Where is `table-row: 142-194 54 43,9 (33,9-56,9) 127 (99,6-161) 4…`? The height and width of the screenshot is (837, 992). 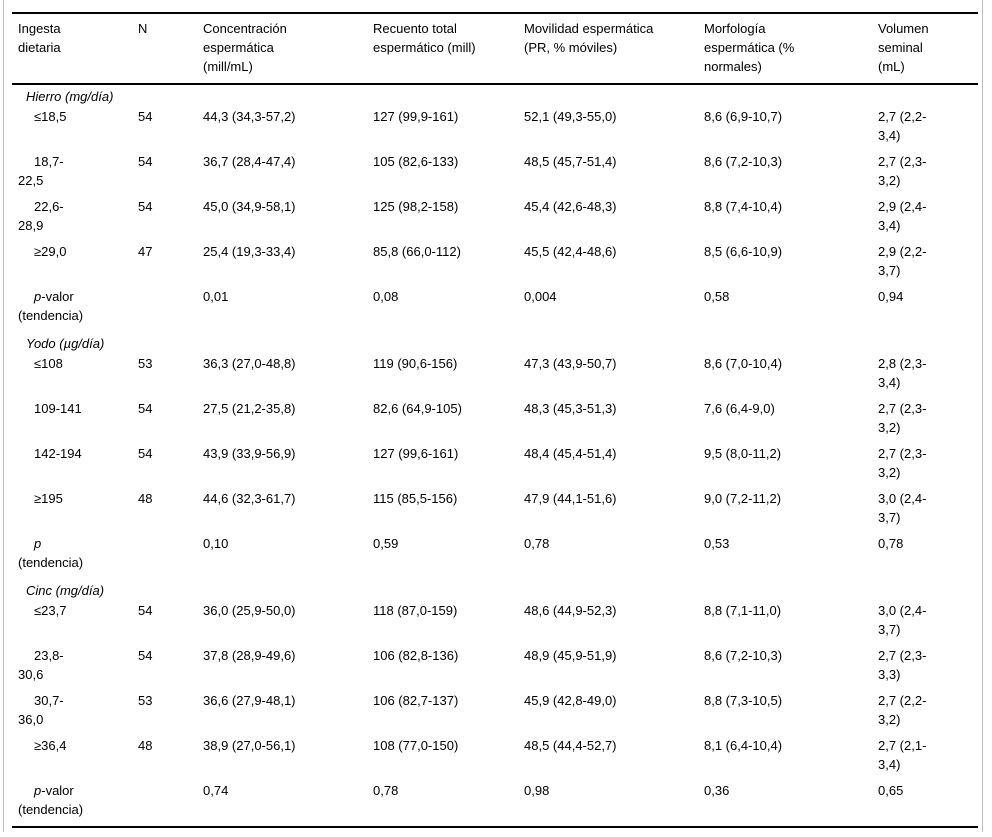 table-row: 142-194 54 43,9 (33,9-56,9) 127 (99,6-161) 4… is located at coordinates (495, 466).